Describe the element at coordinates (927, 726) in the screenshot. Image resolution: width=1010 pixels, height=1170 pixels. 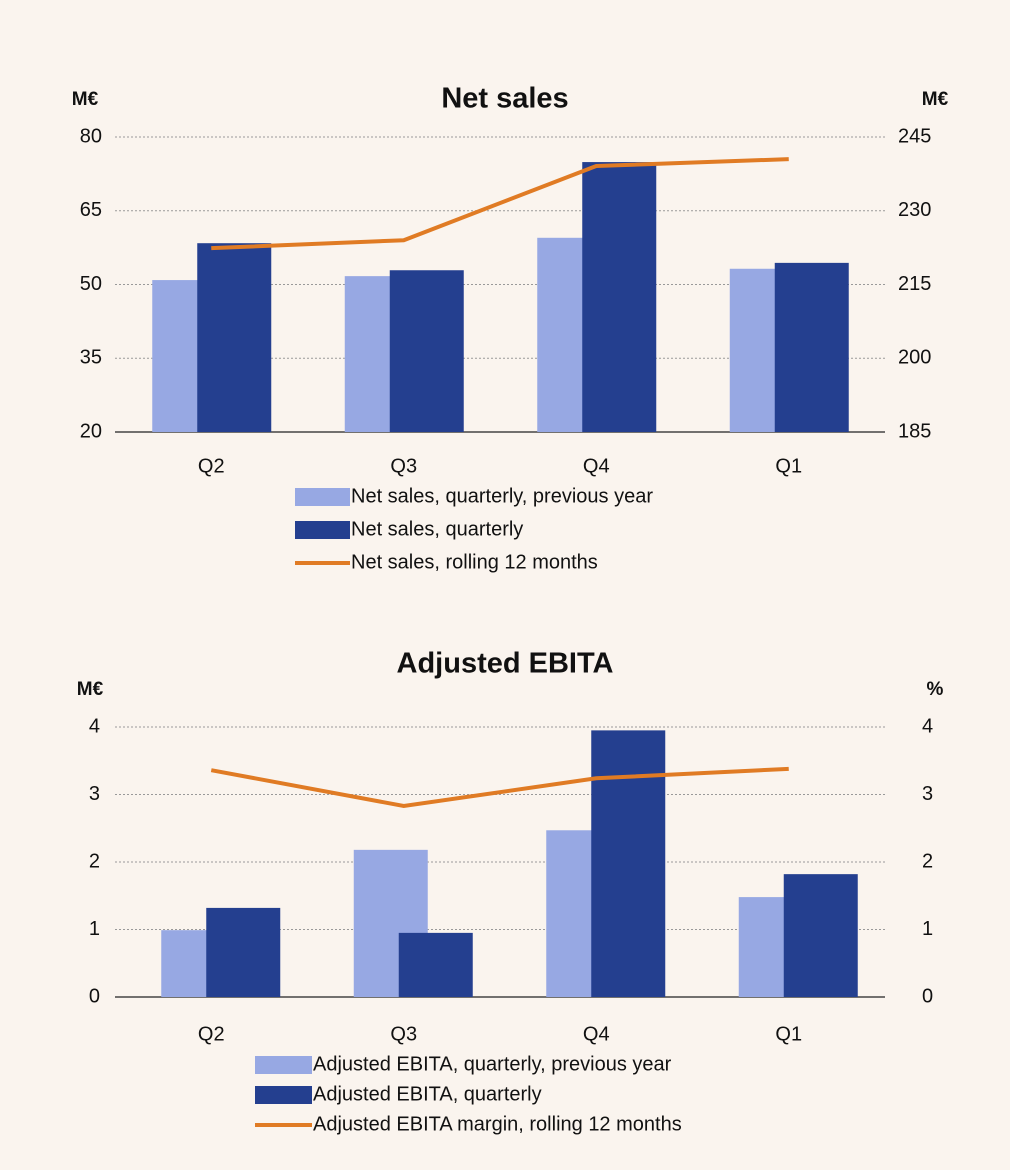
I see `y2-tick-label: 4` at that location.